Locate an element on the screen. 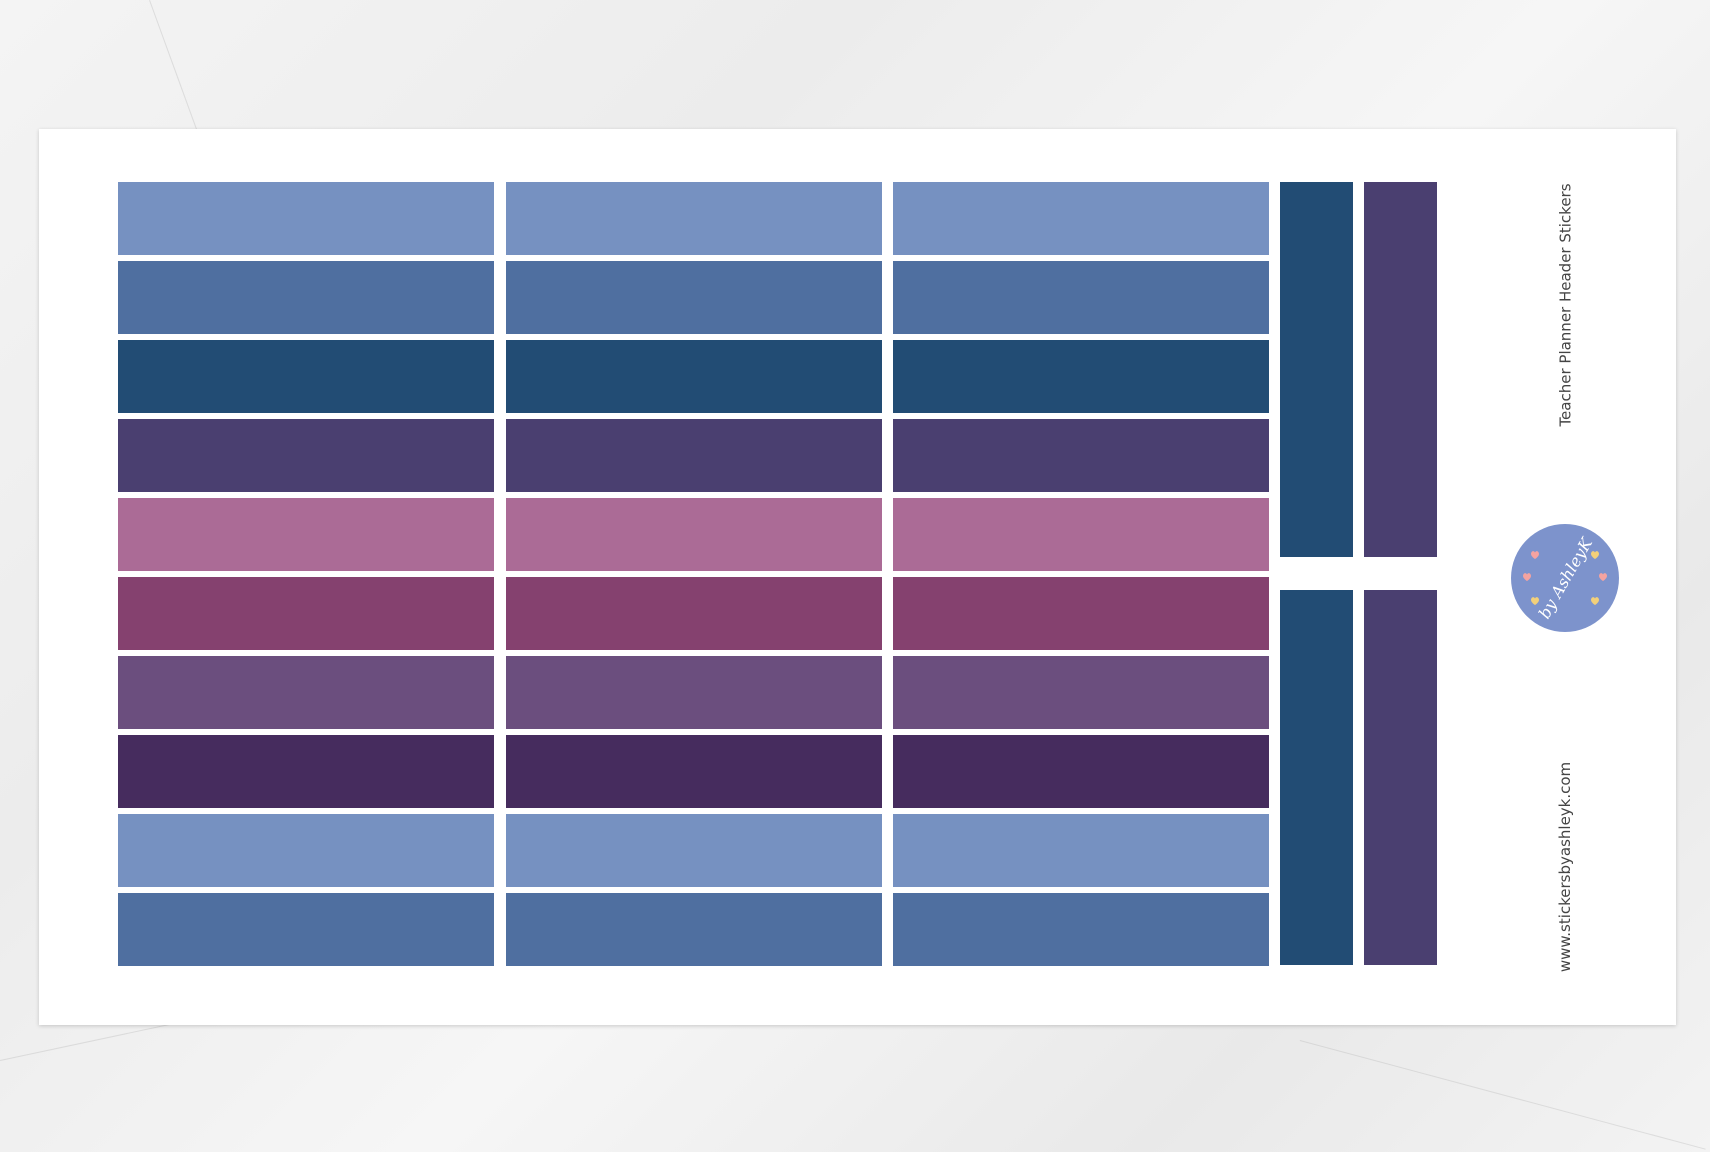  sheet-title: Teacher Planner Header Stickers is located at coordinates (1565, 305).